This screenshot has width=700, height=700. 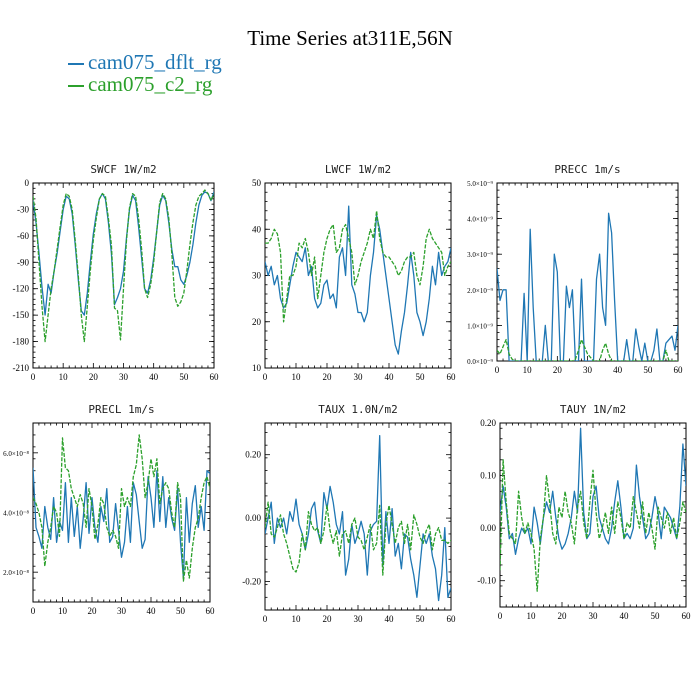 I want to click on y-tick-label: 4.0×10⁻⁹, so click(x=480, y=220).